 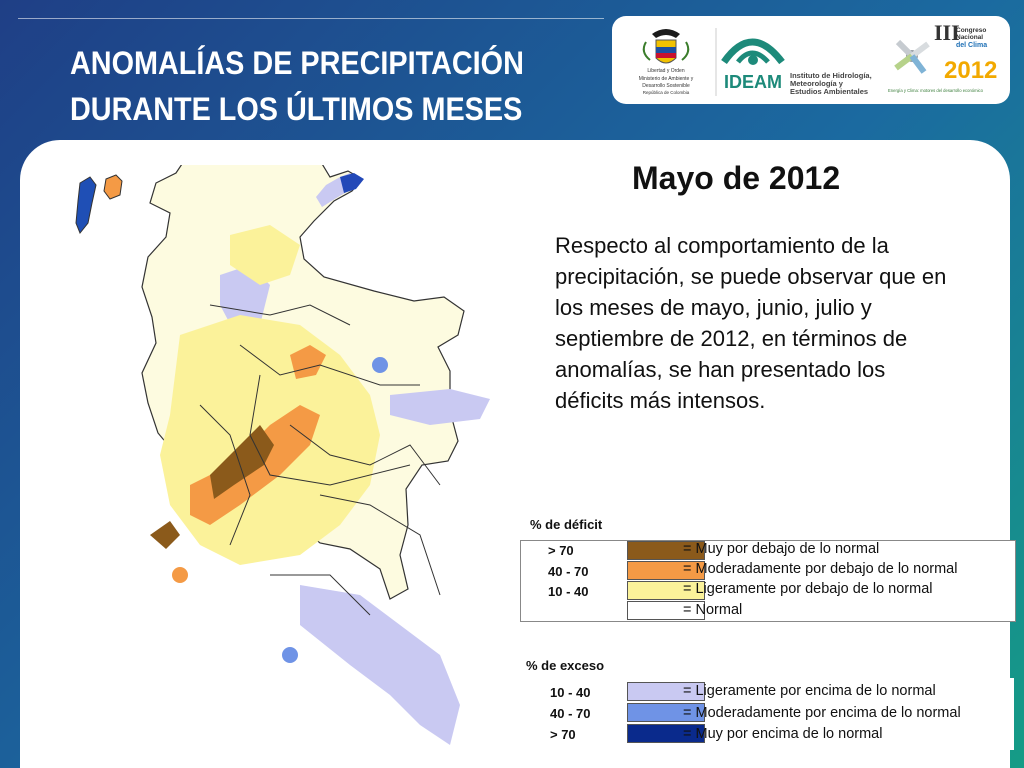 I want to click on title-line-2: DURANTE LOS ÚLTIMOS MESES, so click(x=296, y=109).